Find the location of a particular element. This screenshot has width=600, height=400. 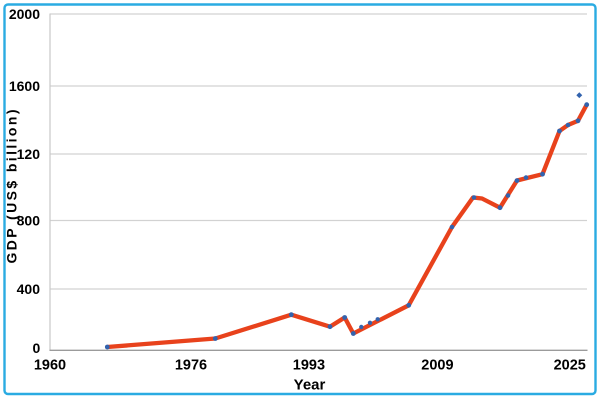

svg-text: 120 is located at coordinates (29, 154).